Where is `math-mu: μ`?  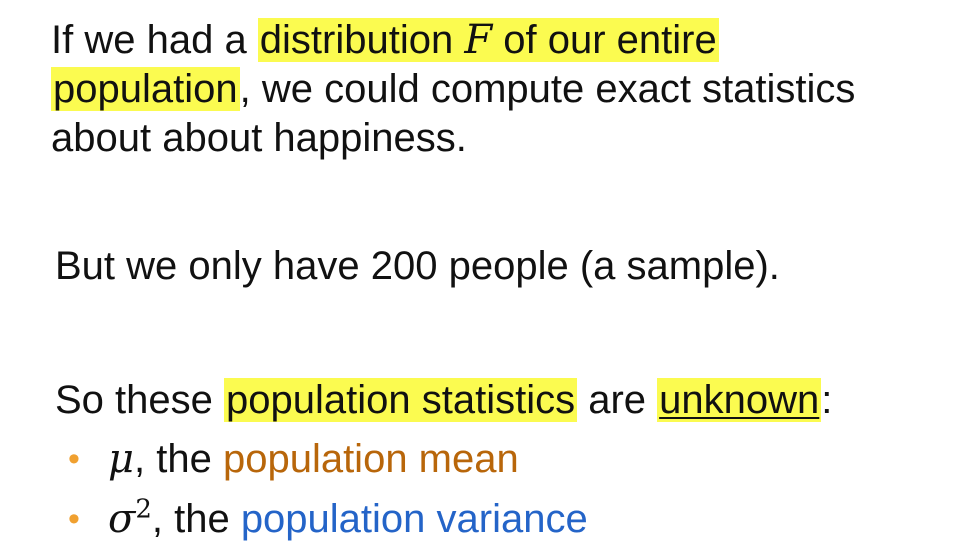 math-mu: μ is located at coordinates (121, 459).